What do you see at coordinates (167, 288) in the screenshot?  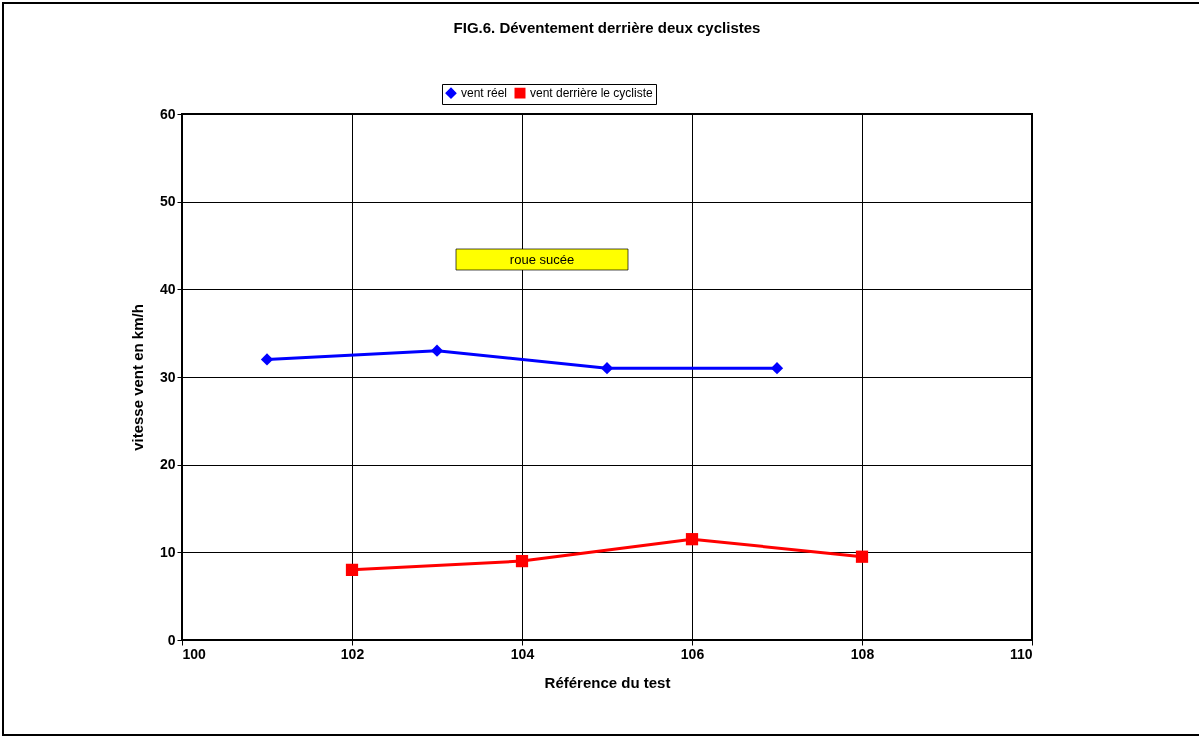 I see `y-tick-label: 40` at bounding box center [167, 288].